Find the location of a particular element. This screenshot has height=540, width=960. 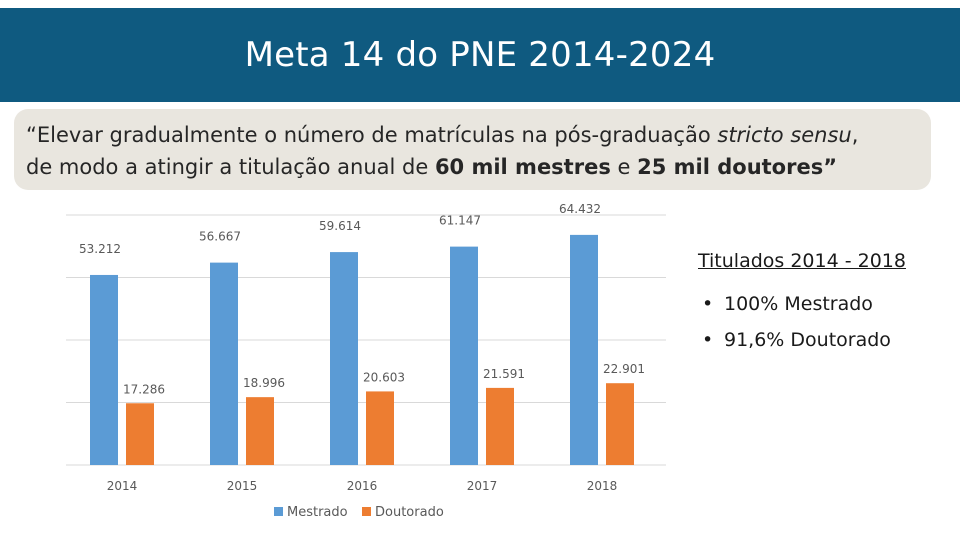

doctors-bar-2016 is located at coordinates (380, 428).